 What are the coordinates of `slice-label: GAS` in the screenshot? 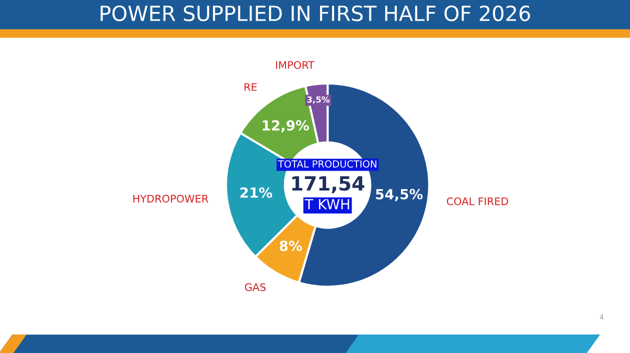 It's located at (255, 287).